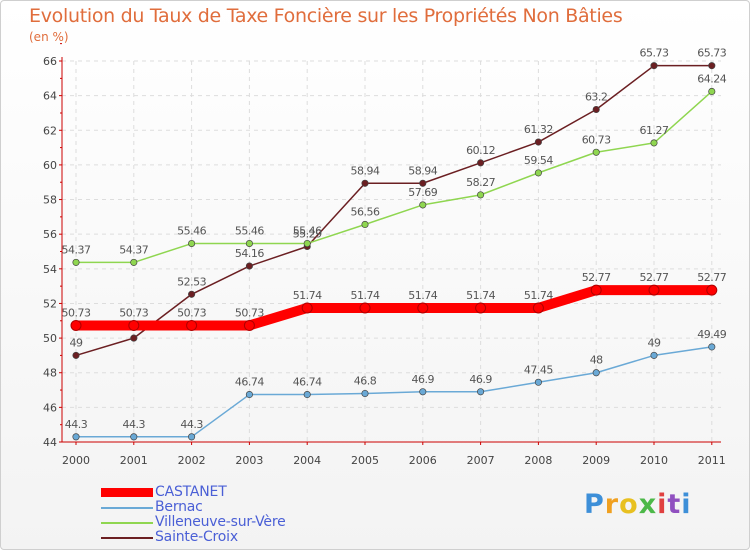 This screenshot has width=750, height=550. What do you see at coordinates (481, 460) in the screenshot?
I see `x-tick-label: 2007` at bounding box center [481, 460].